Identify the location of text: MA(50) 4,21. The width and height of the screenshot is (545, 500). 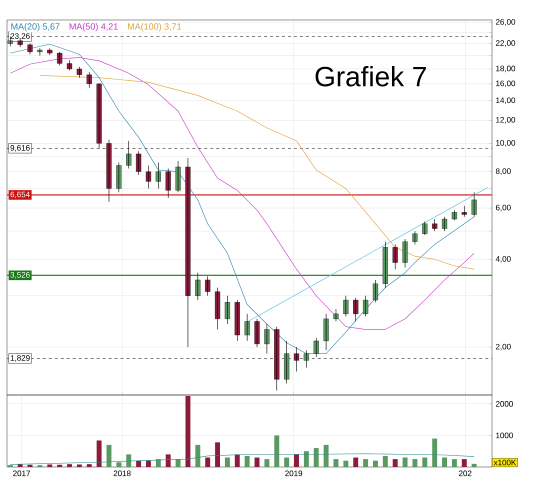
(94, 27).